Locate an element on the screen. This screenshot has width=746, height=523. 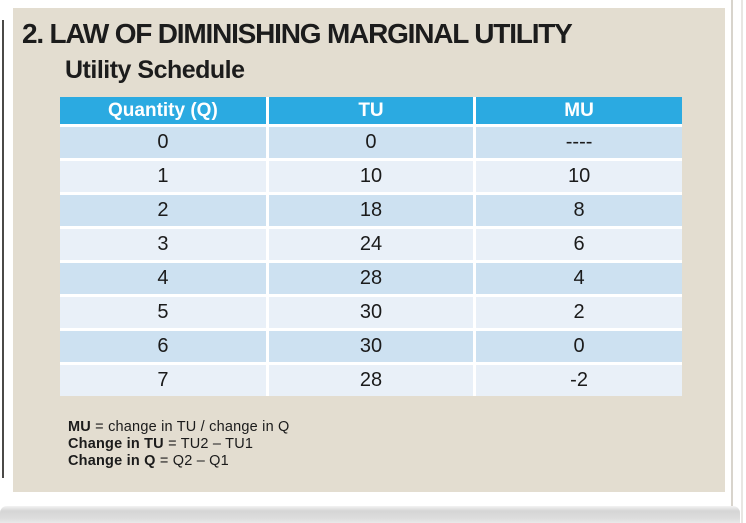
table-header-tu: TU is located at coordinates (372, 112).